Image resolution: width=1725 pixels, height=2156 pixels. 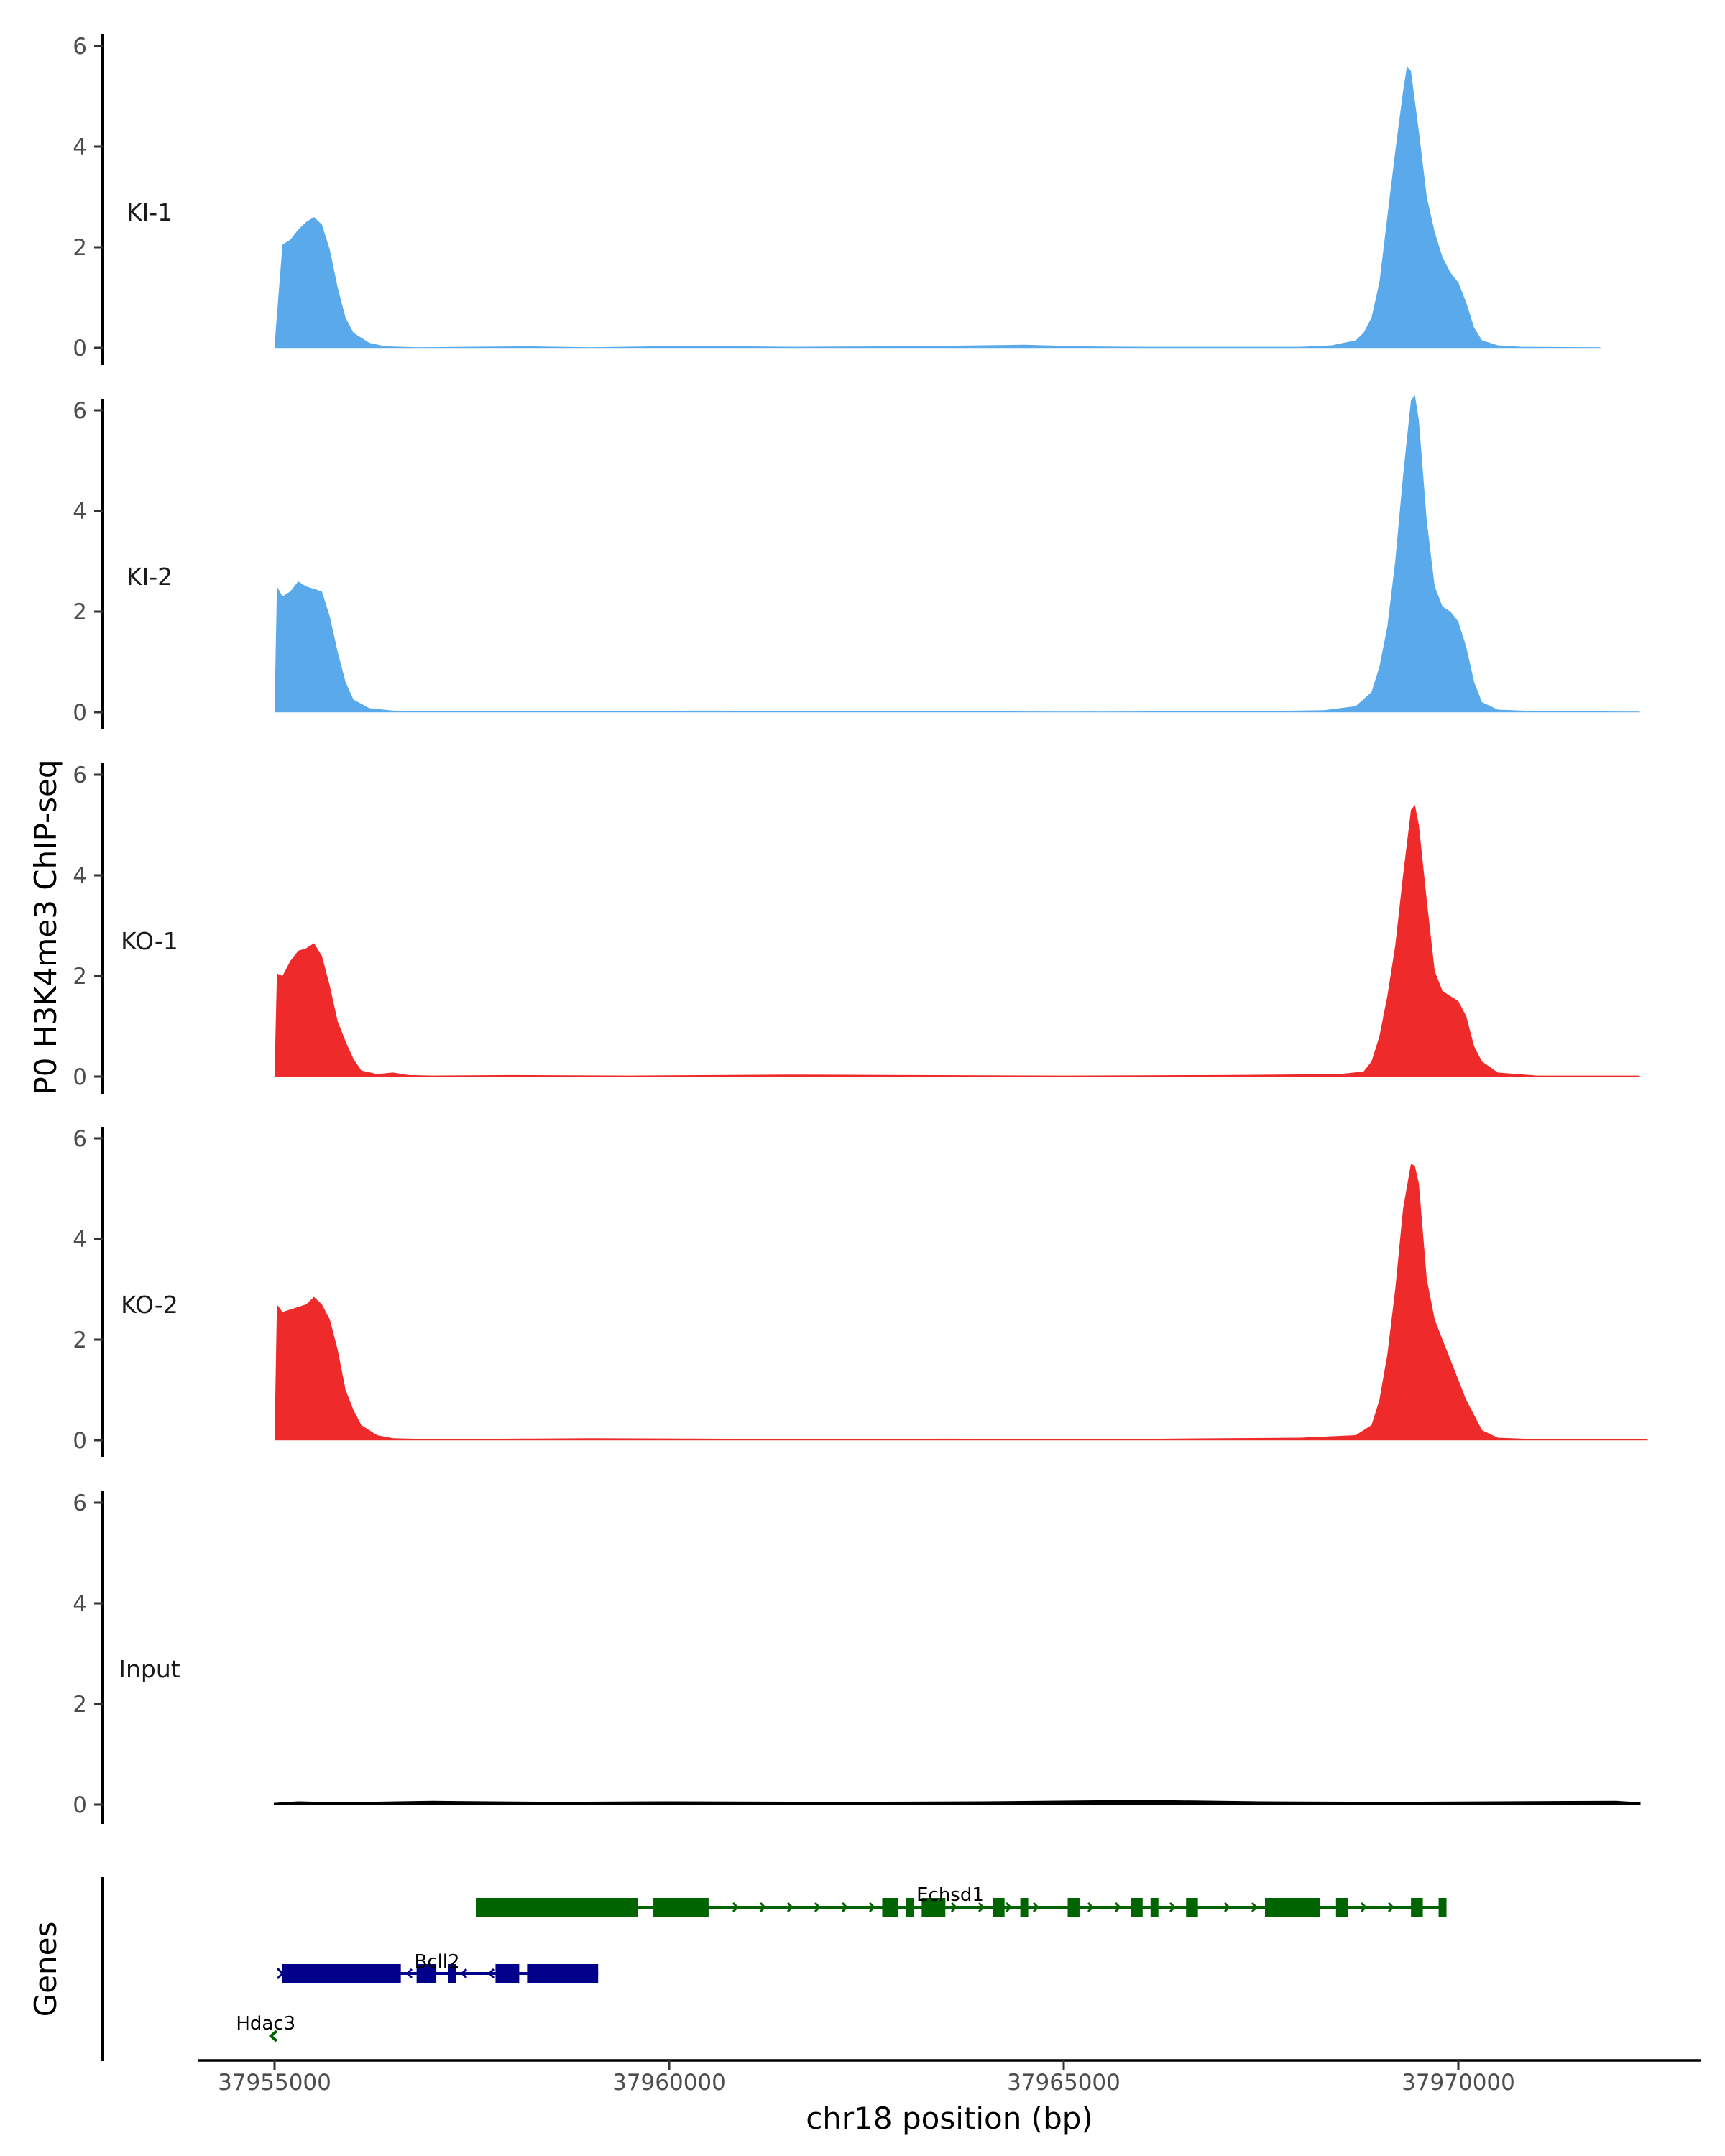 What do you see at coordinates (45, 1970) in the screenshot?
I see `genes-label: Genes` at bounding box center [45, 1970].